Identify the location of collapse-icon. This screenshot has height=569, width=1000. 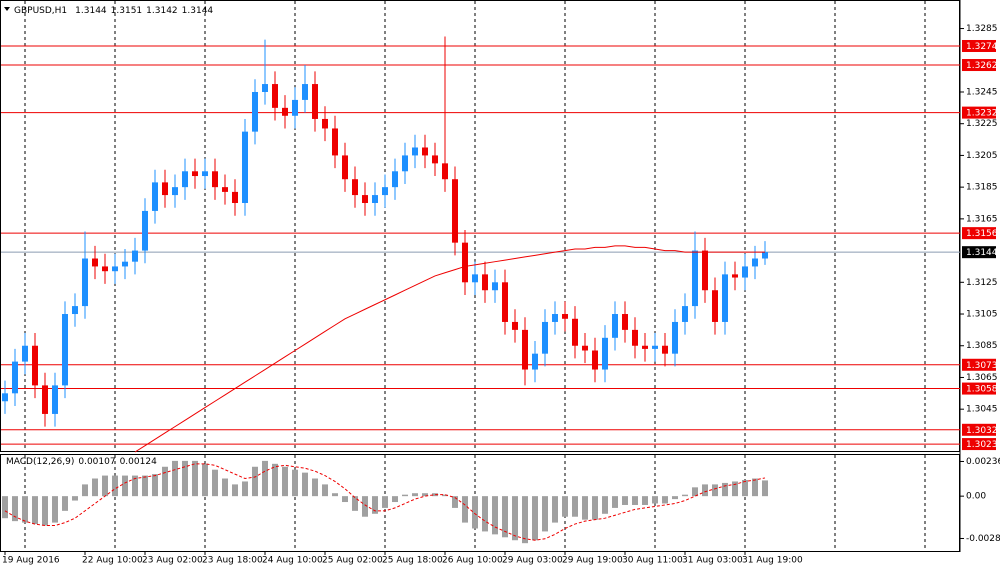
(7, 9).